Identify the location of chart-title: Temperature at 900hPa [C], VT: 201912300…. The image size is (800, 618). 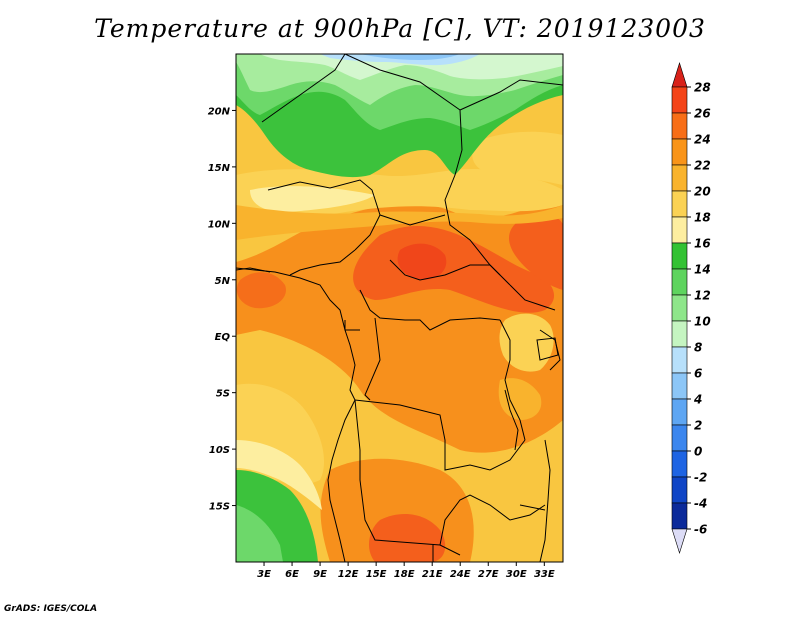
(400, 28).